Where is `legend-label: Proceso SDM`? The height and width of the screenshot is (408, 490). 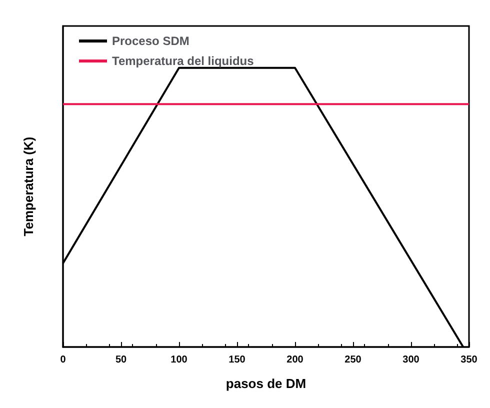
legend-label: Proceso SDM is located at coordinates (151, 41).